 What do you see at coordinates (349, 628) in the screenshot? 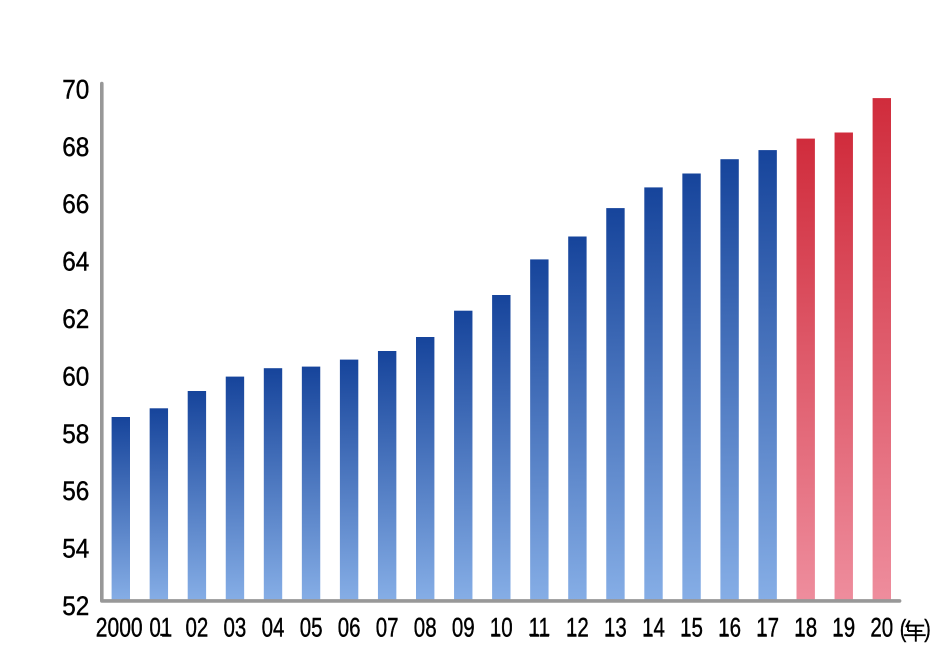
I see `svg-text: 06` at bounding box center [349, 628].